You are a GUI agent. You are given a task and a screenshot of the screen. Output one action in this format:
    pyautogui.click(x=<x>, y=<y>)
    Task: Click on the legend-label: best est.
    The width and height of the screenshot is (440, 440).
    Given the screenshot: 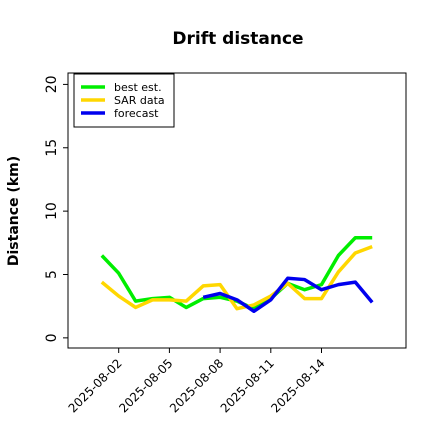 What is the action you would take?
    pyautogui.click(x=138, y=87)
    